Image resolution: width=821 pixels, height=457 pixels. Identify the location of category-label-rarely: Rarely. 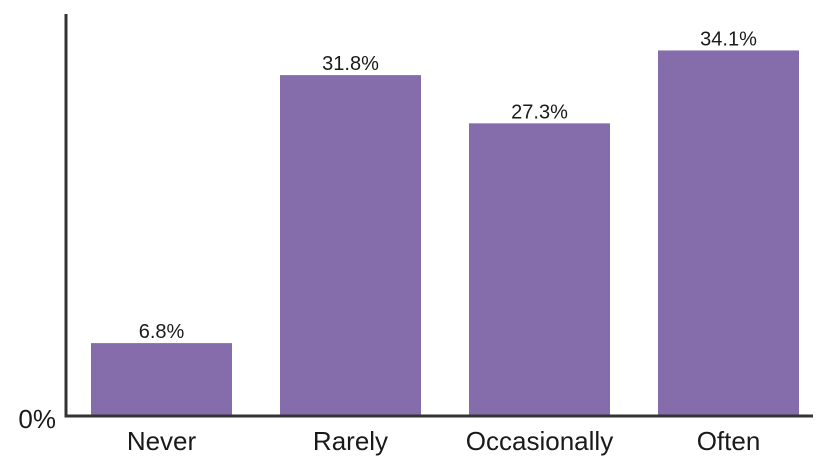
(350, 441).